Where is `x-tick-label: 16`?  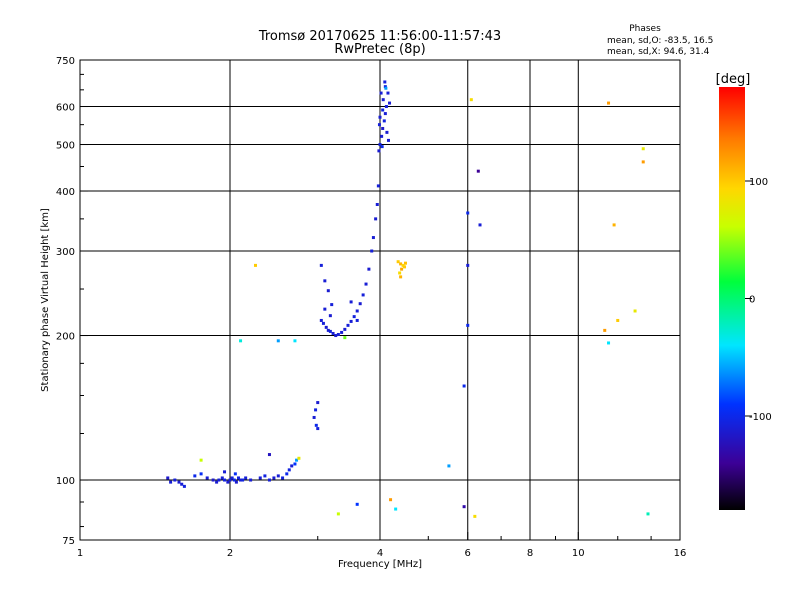
x-tick-label: 16 is located at coordinates (680, 553).